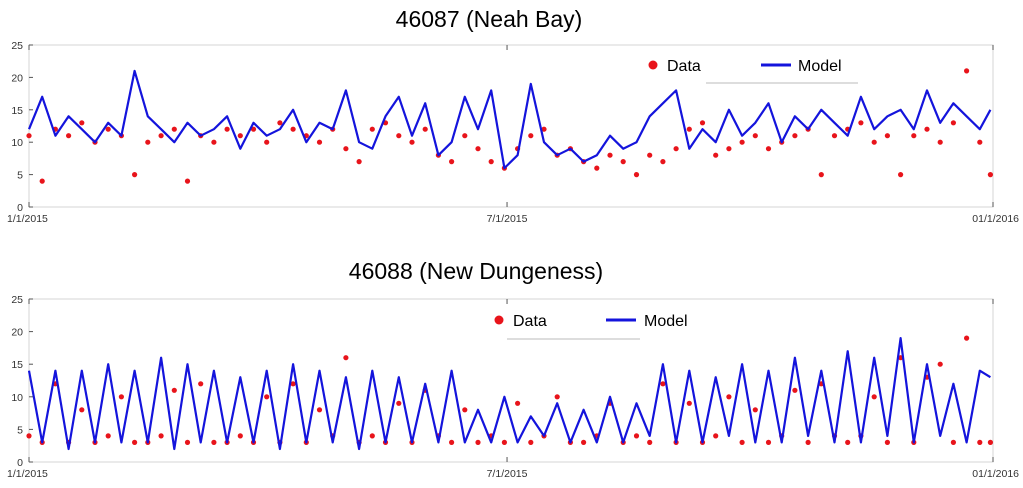  Describe the element at coordinates (995, 474) in the screenshot. I see `x-tick-label: 01/1/2016` at that location.